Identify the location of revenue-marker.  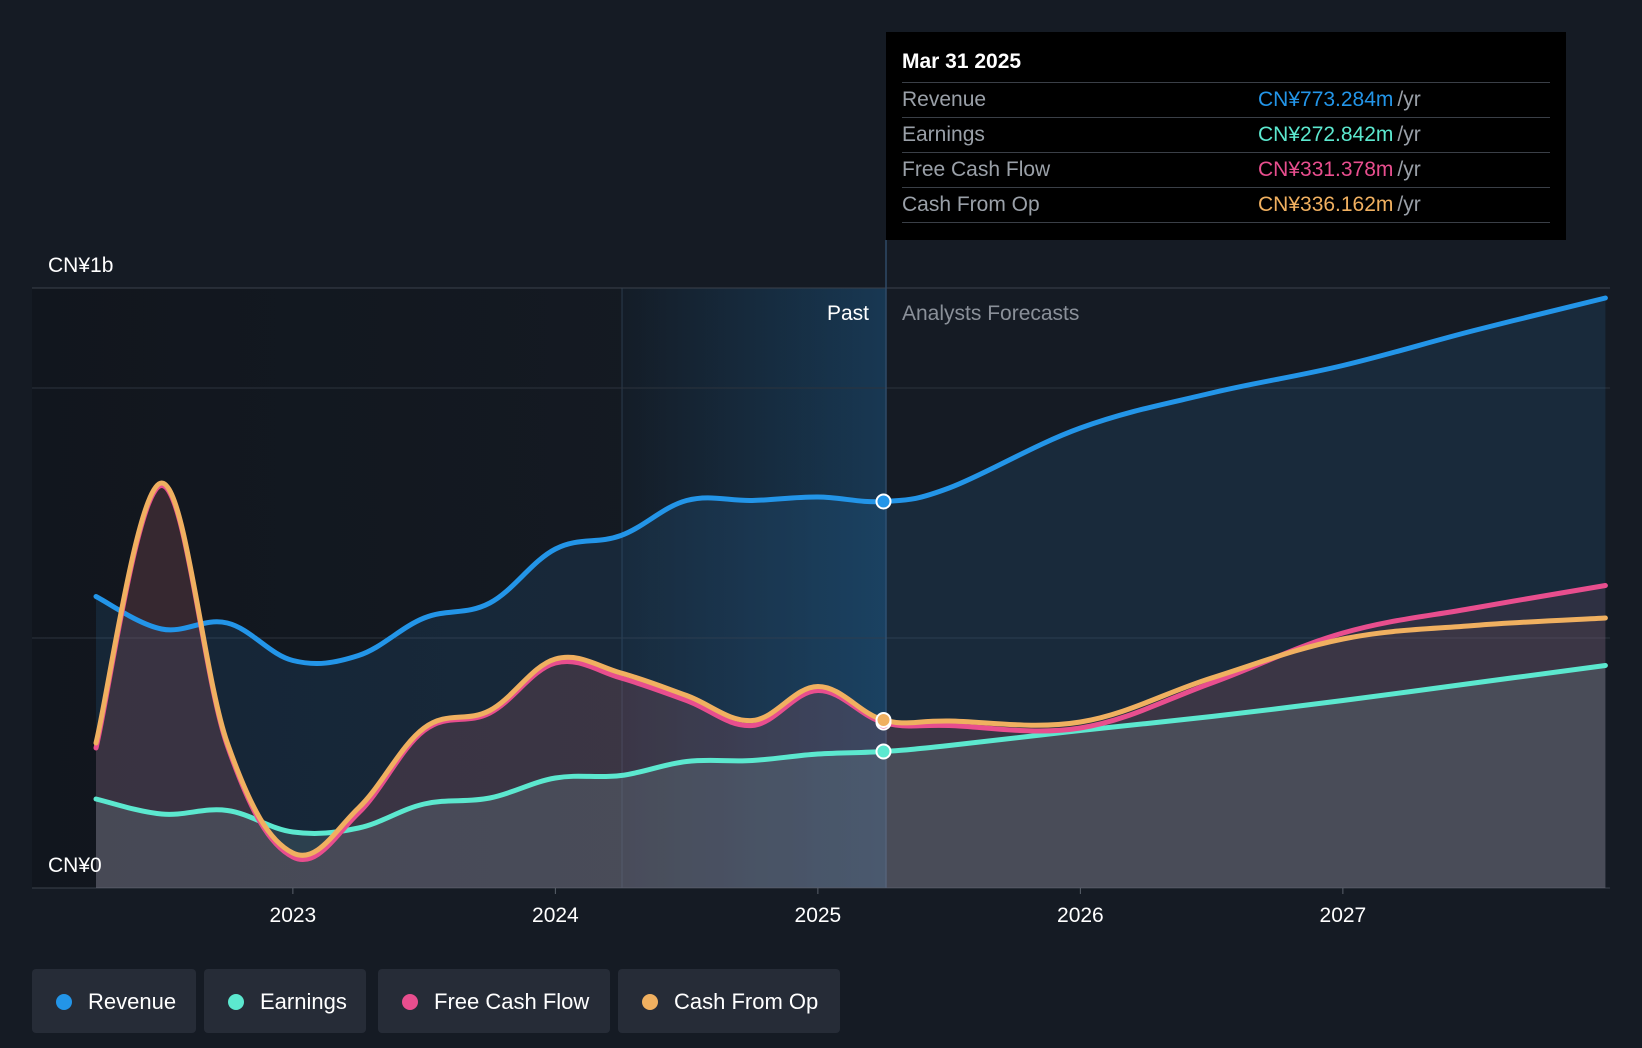
(883, 501).